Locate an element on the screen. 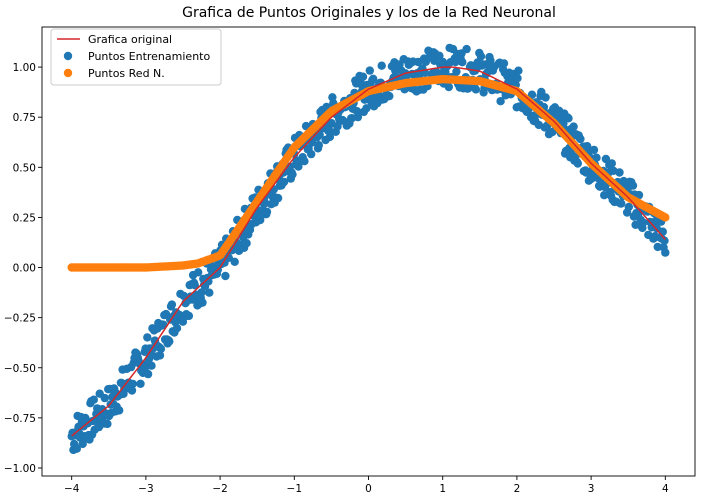 This screenshot has height=500, width=701. y-tick-label: 0.50 is located at coordinates (24, 168).